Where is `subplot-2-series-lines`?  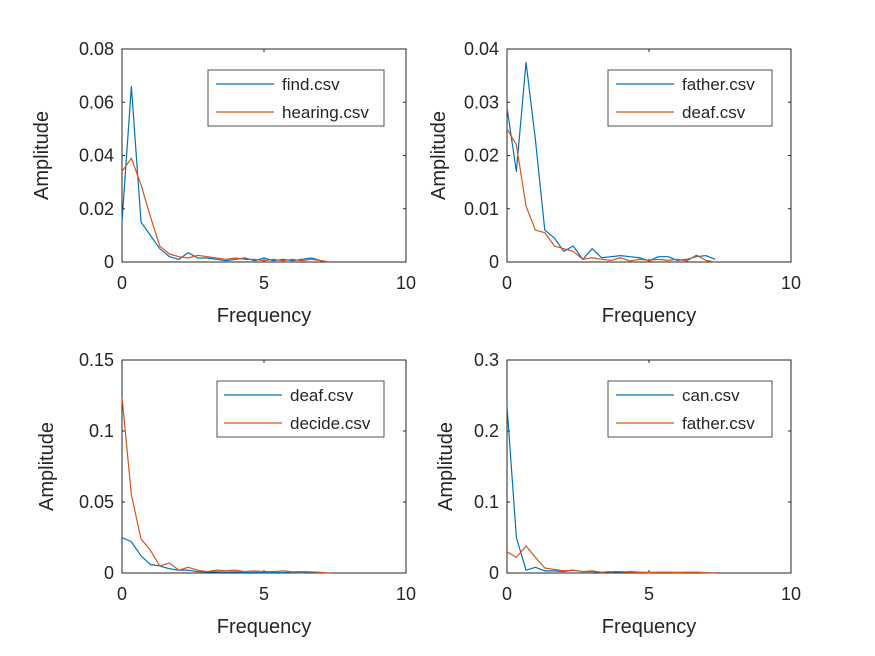 subplot-2-series-lines is located at coordinates (611, 162).